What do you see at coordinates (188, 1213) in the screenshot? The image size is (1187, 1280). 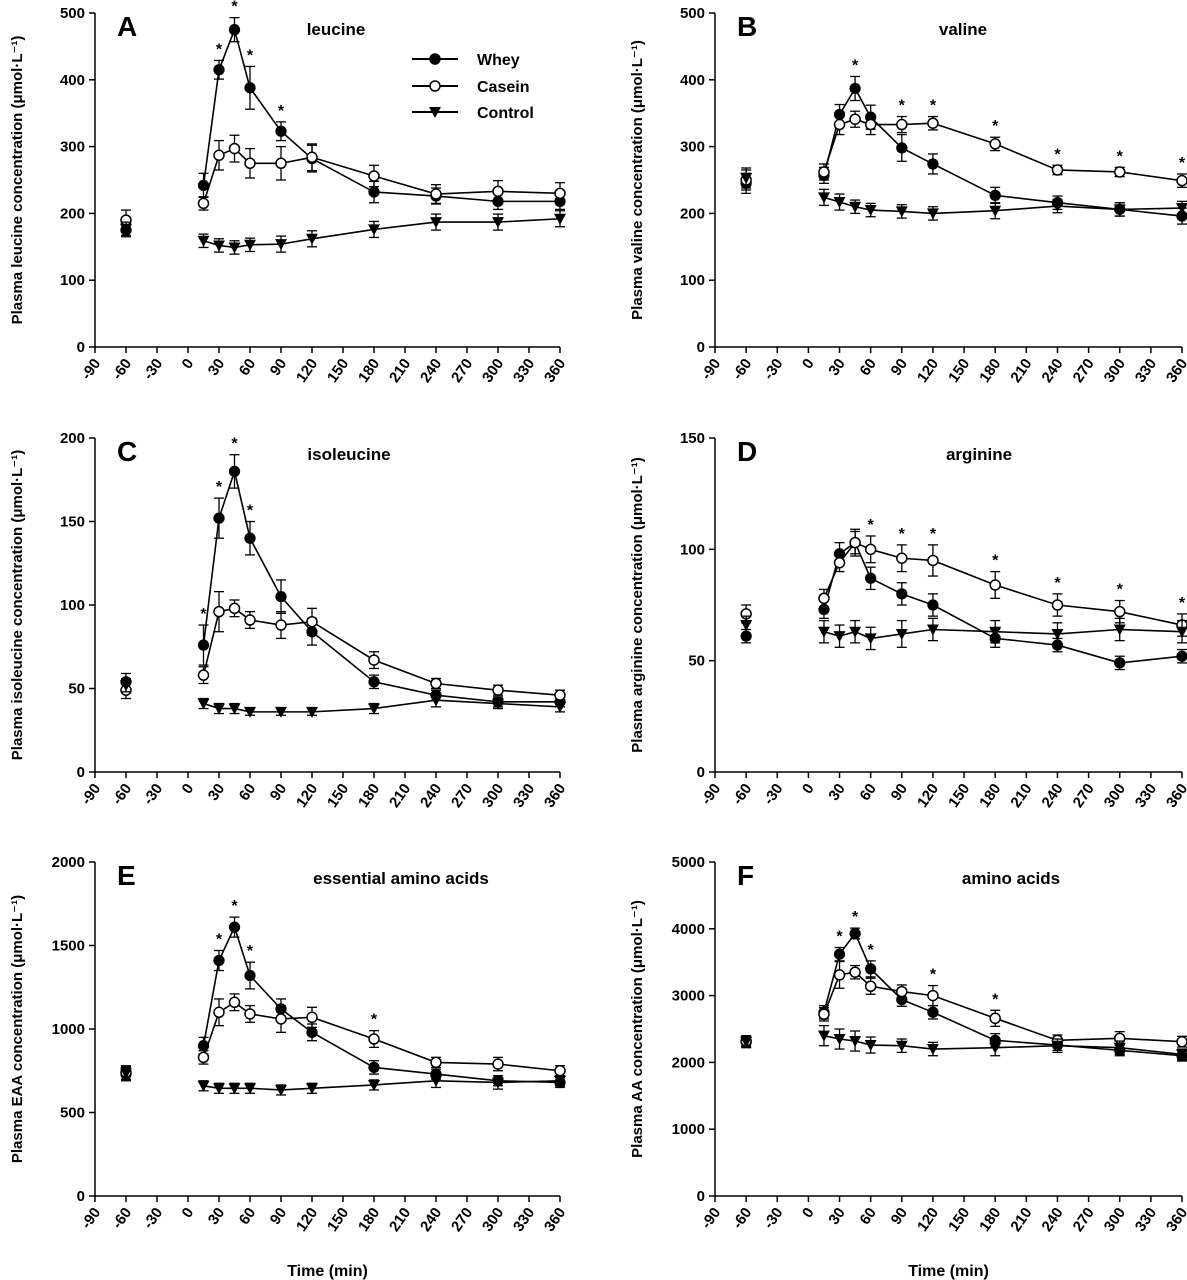 I see `x-tick-label: 0` at bounding box center [188, 1213].